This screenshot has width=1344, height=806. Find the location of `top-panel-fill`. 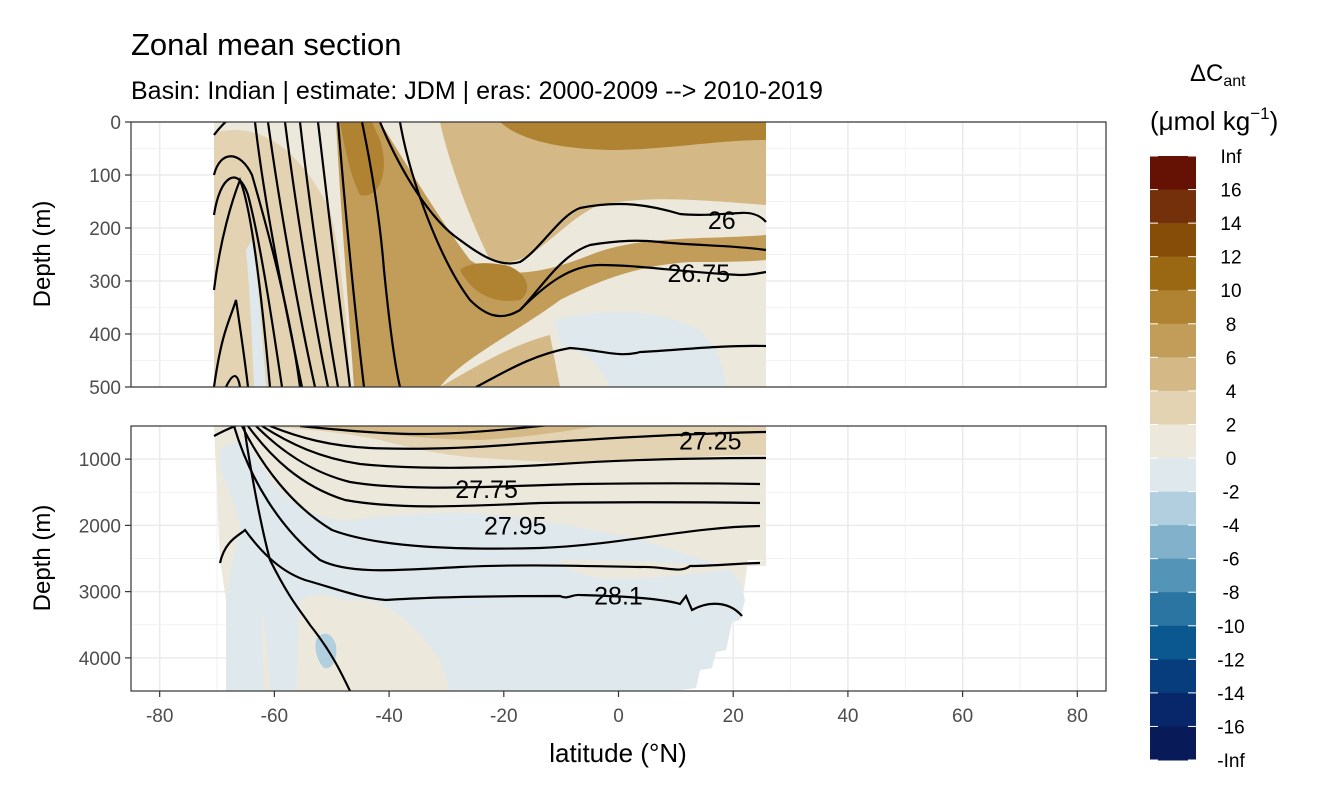

top-panel-fill is located at coordinates (490, 254).